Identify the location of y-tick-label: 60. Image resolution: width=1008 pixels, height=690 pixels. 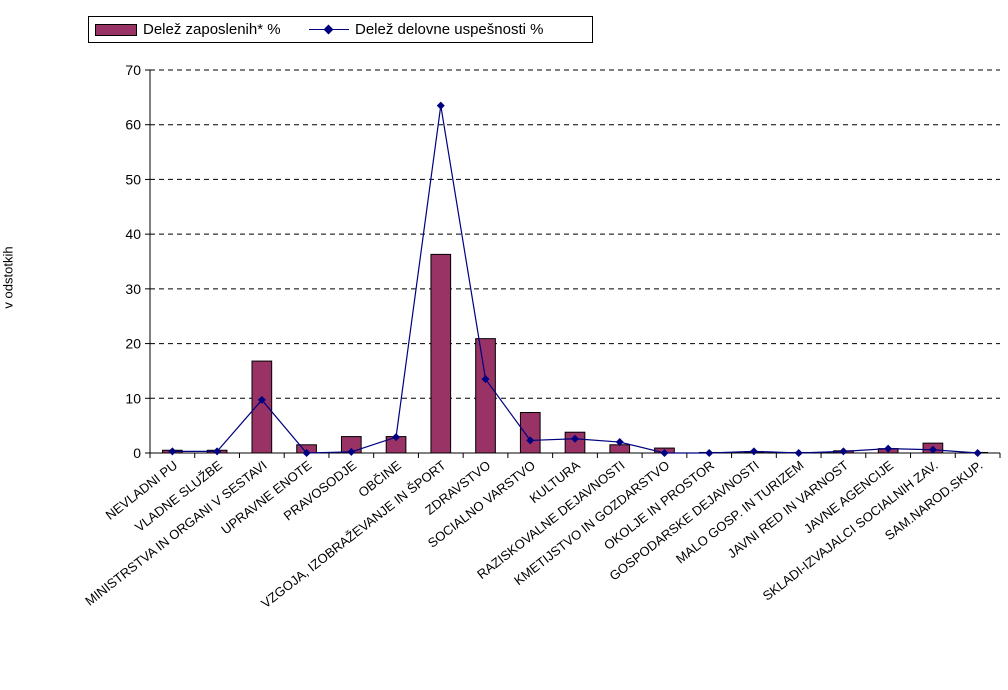
(133, 125).